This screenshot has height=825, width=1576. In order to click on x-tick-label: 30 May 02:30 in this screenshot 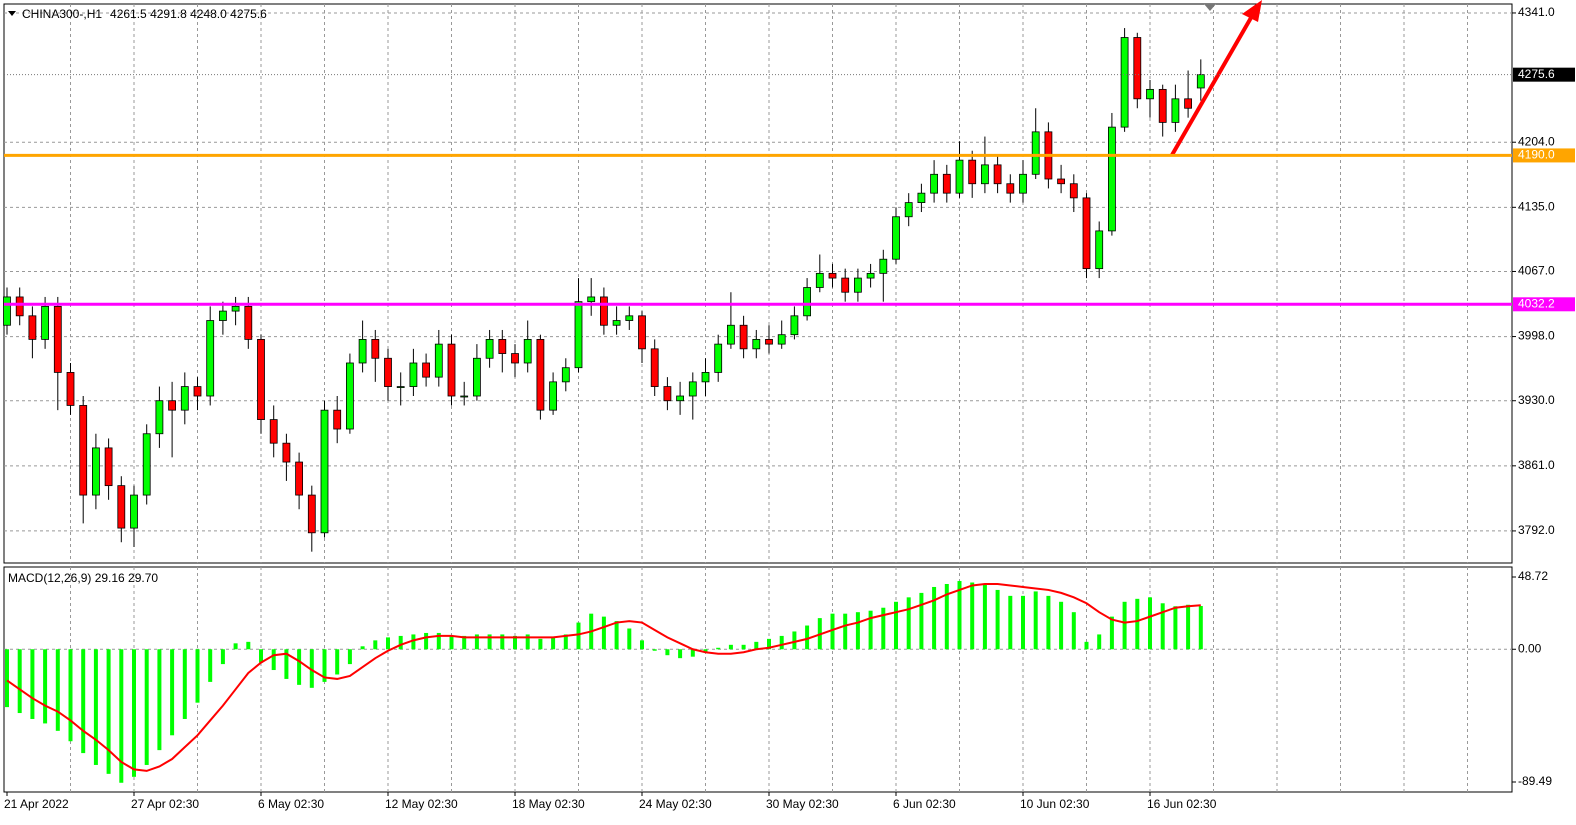, I will do `click(802, 804)`.